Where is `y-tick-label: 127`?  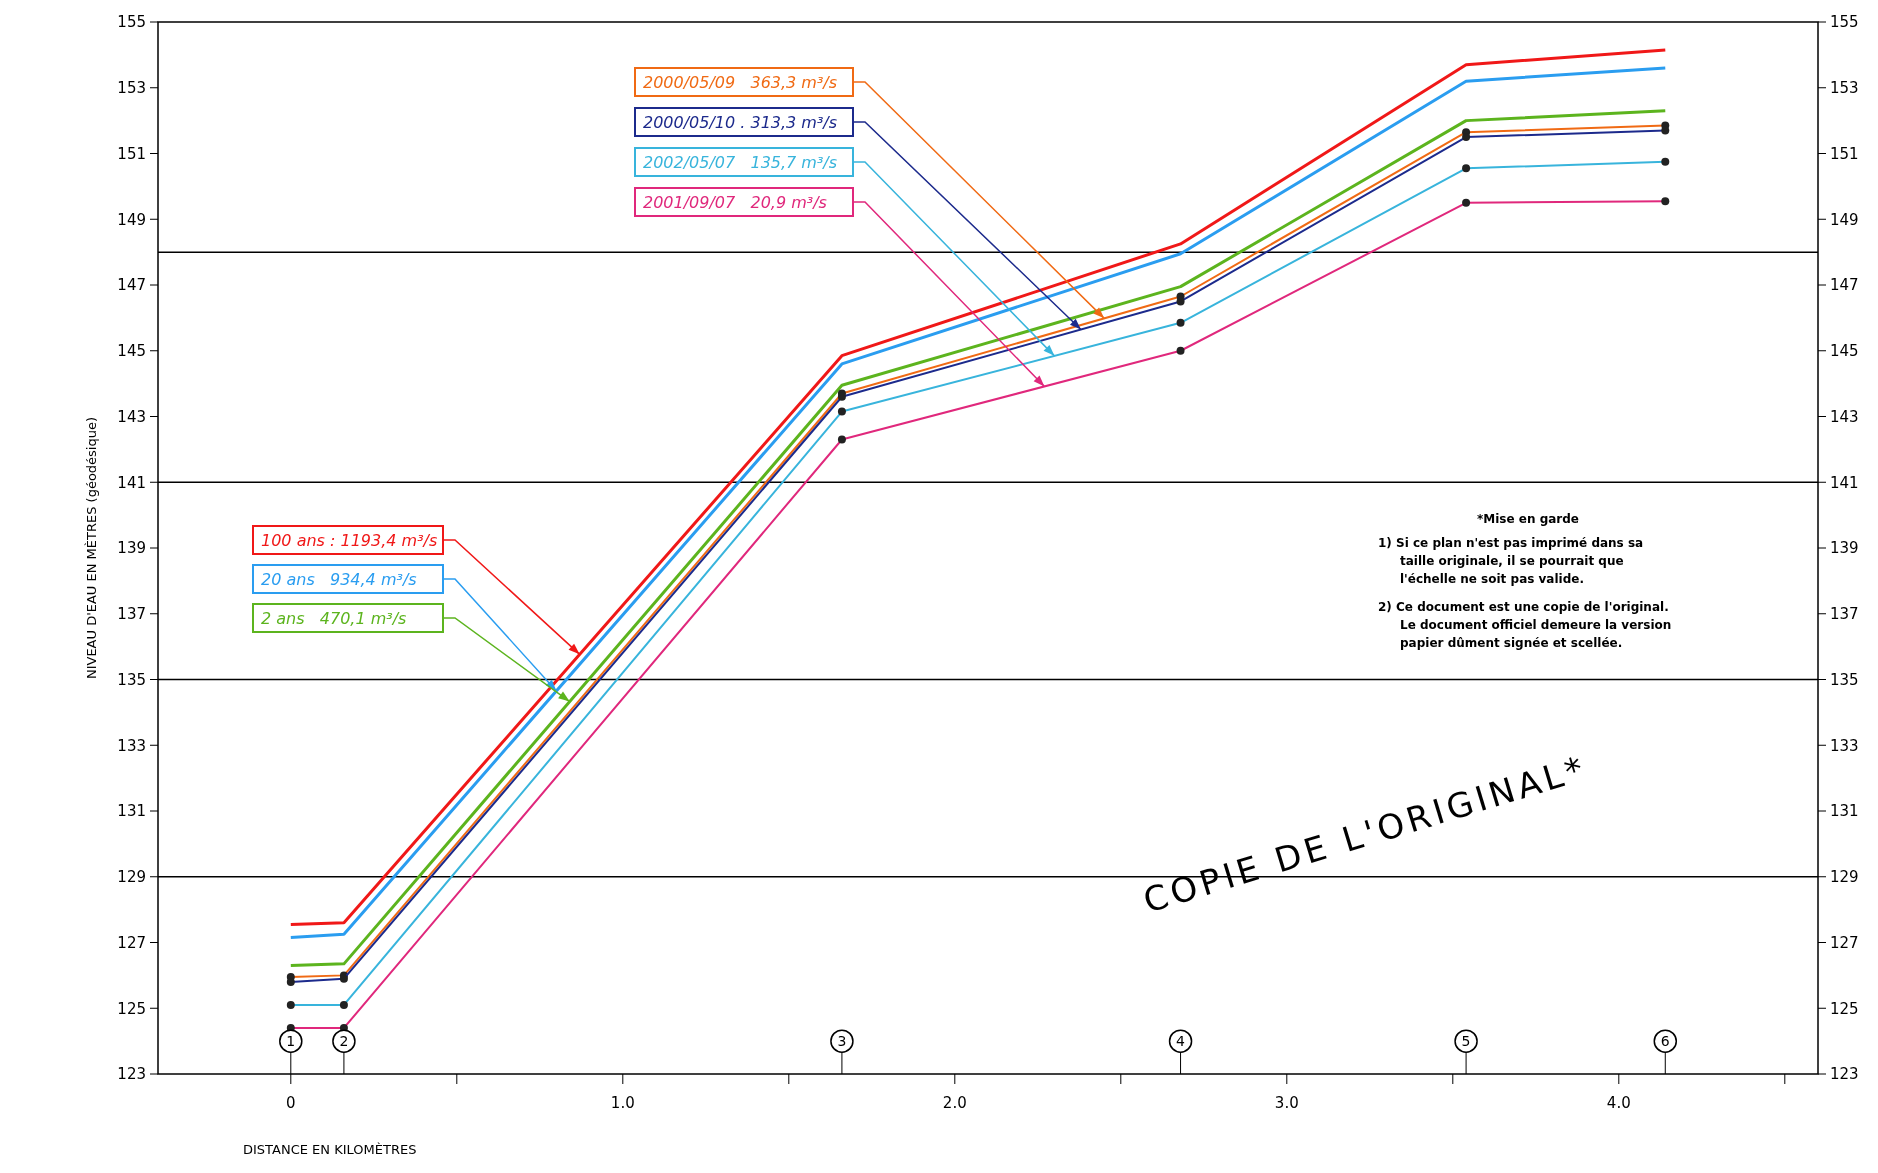
y-tick-label: 127 is located at coordinates (131, 942).